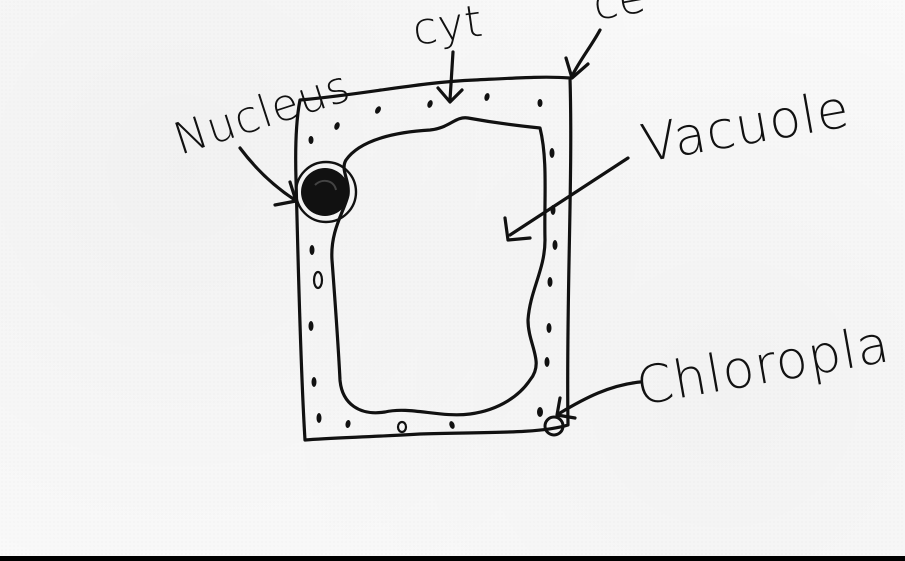  What do you see at coordinates (326, 192) in the screenshot?
I see `nucleus` at bounding box center [326, 192].